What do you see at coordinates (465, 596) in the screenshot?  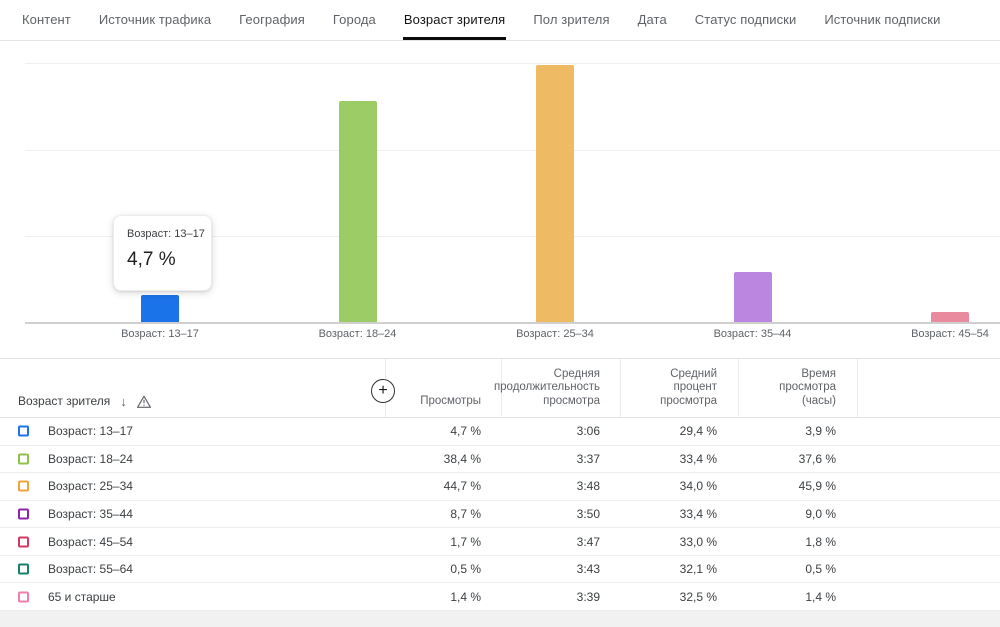 I see `cell-views: 1,4 %` at bounding box center [465, 596].